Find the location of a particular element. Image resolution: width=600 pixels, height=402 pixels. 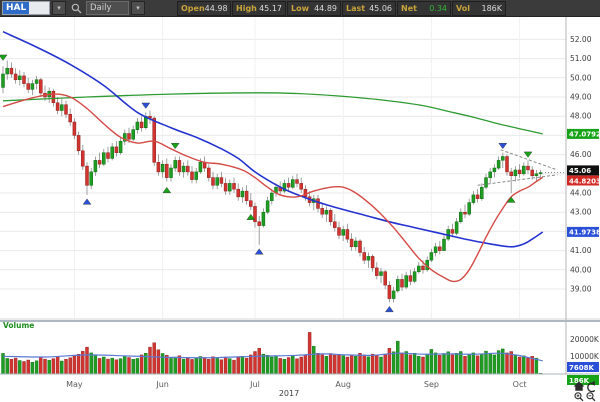

month-label: Aug is located at coordinates (343, 384).